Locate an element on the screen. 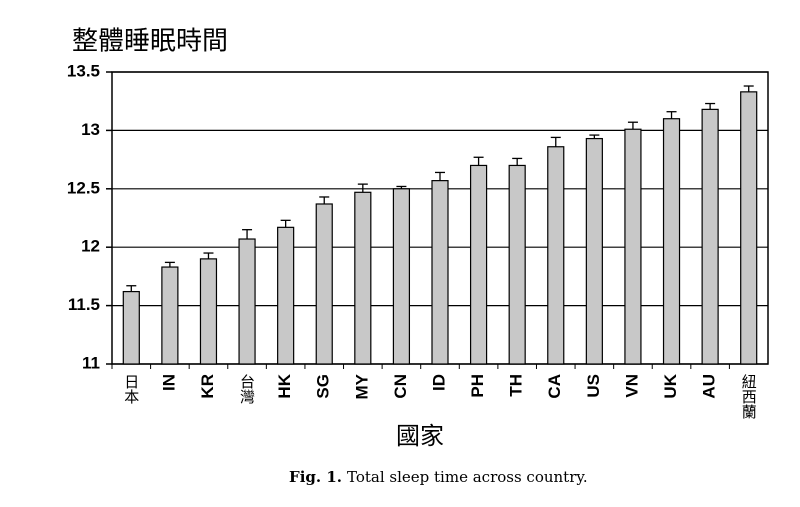 This screenshot has height=507, width=800. x-tick-label: US is located at coordinates (593, 386).